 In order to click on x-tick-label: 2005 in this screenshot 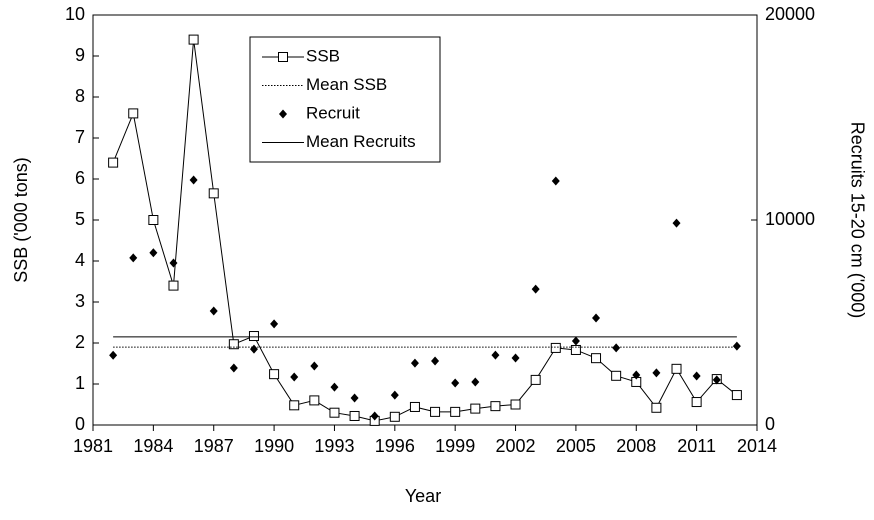, I will do `click(576, 446)`.